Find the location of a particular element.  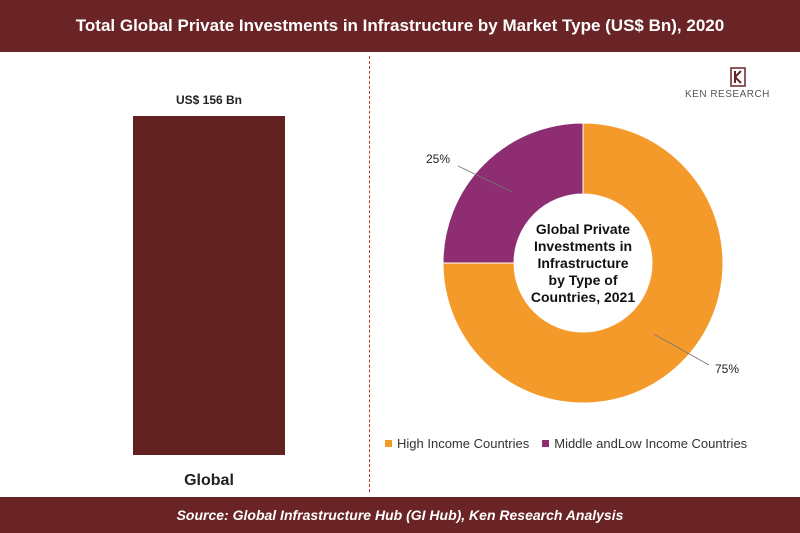

bar-data-label: US$ 156 Bn is located at coordinates (209, 100).